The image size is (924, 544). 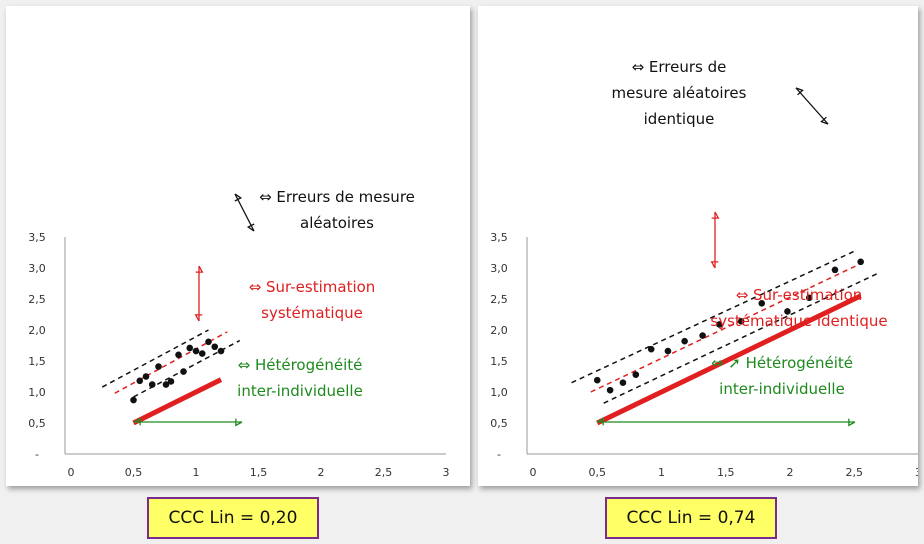 What do you see at coordinates (337, 223) in the screenshot?
I see `random-error-annotation-line-2: aléatoires` at bounding box center [337, 223].